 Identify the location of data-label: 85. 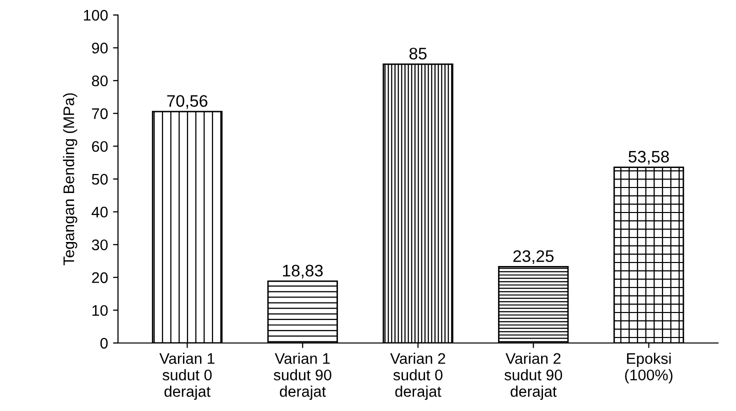
(418, 54).